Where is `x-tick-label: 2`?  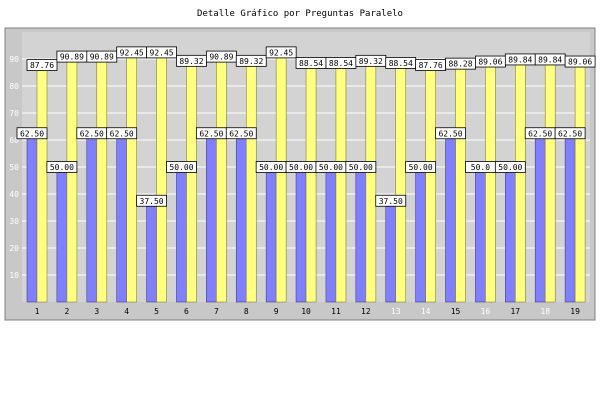 x-tick-label: 2 is located at coordinates (66, 311).